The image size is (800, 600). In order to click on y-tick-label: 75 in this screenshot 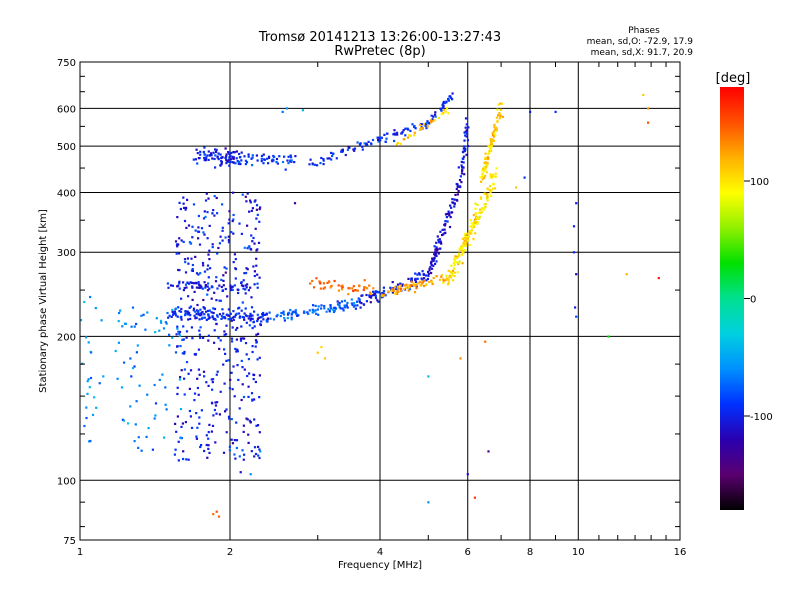, I will do `click(69, 541)`.